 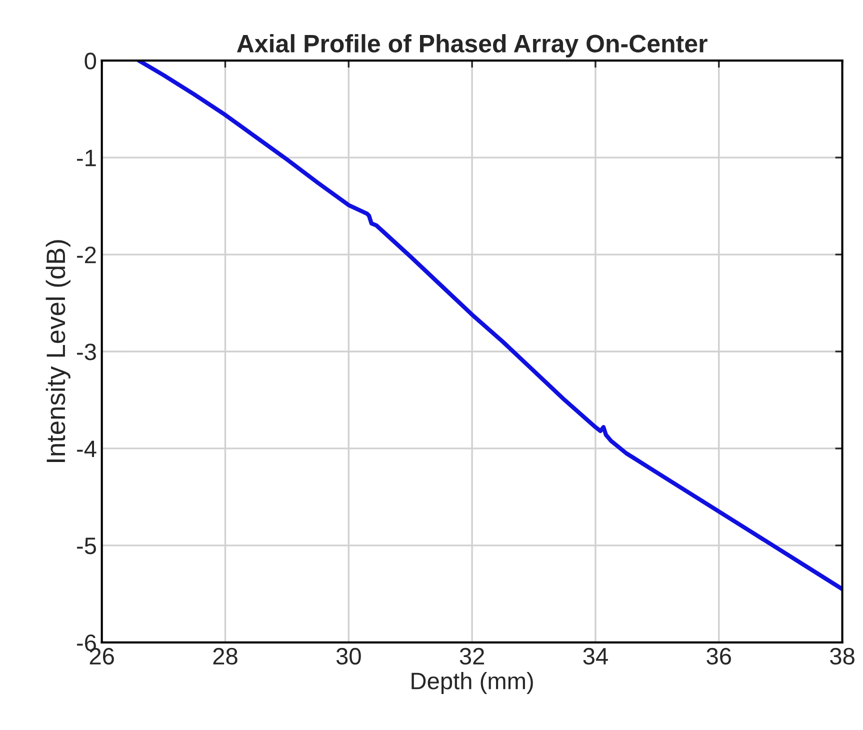 I want to click on x-tick-label: 32, so click(x=472, y=656).